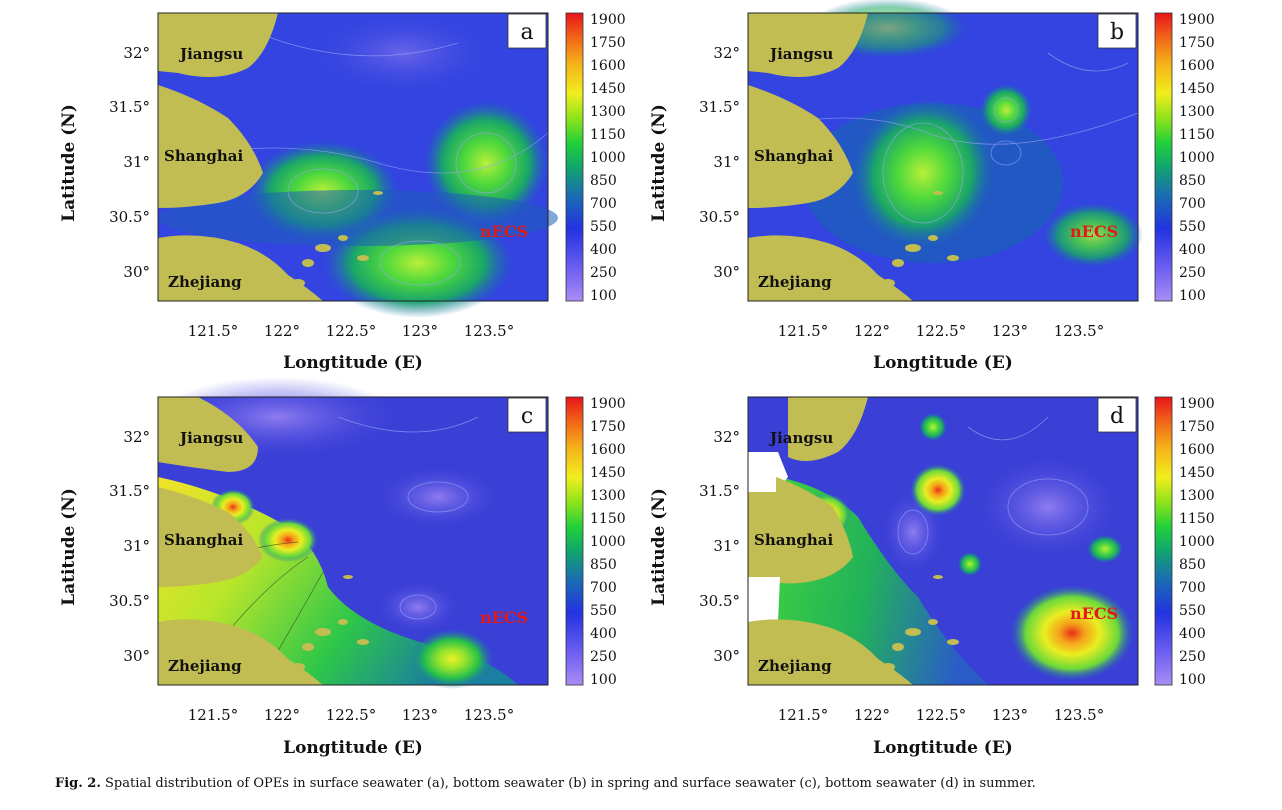 The image size is (1282, 810). I want to click on panel-letter: a, so click(526, 32).